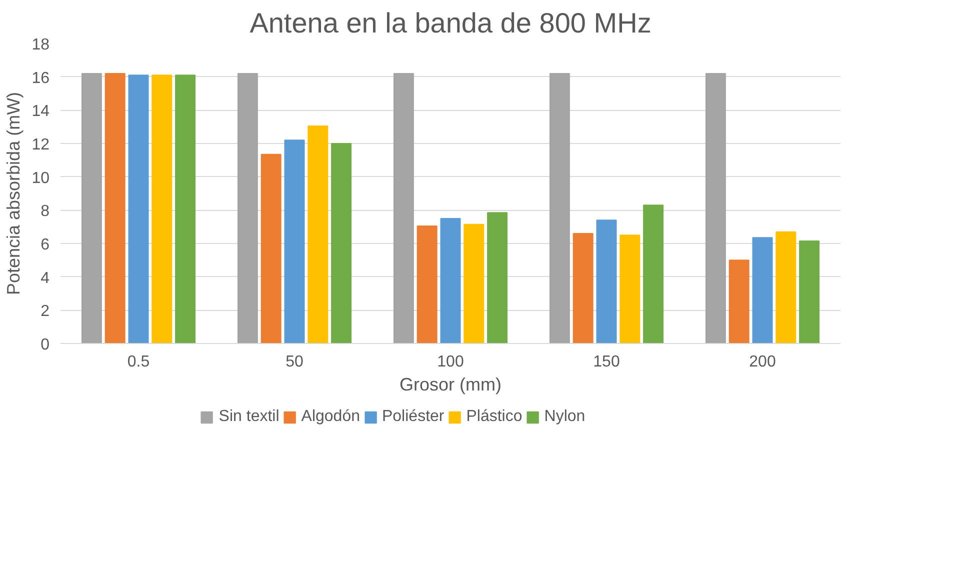  Describe the element at coordinates (45, 311) in the screenshot. I see `y-tick-label: 2` at that location.